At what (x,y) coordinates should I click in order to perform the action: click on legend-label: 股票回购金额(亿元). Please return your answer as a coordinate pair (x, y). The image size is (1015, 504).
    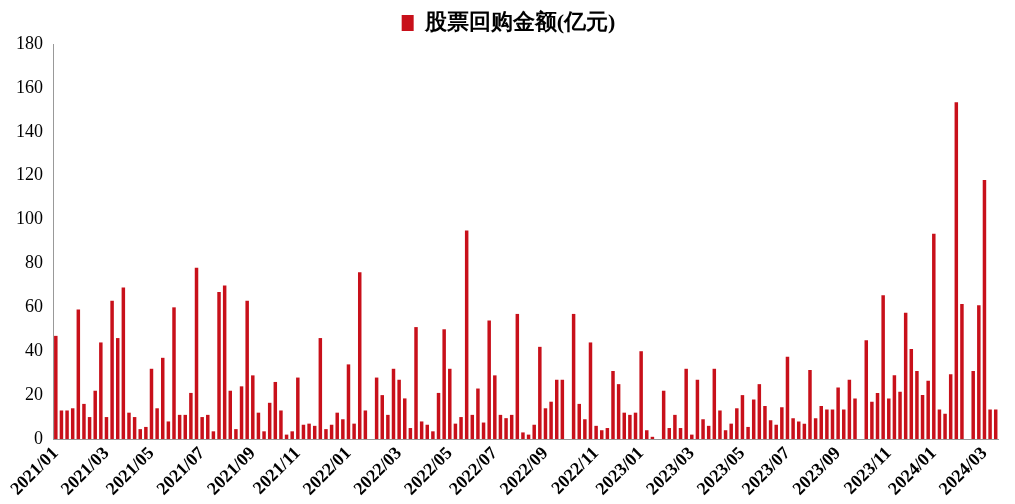
    Looking at the image, I should click on (519, 21).